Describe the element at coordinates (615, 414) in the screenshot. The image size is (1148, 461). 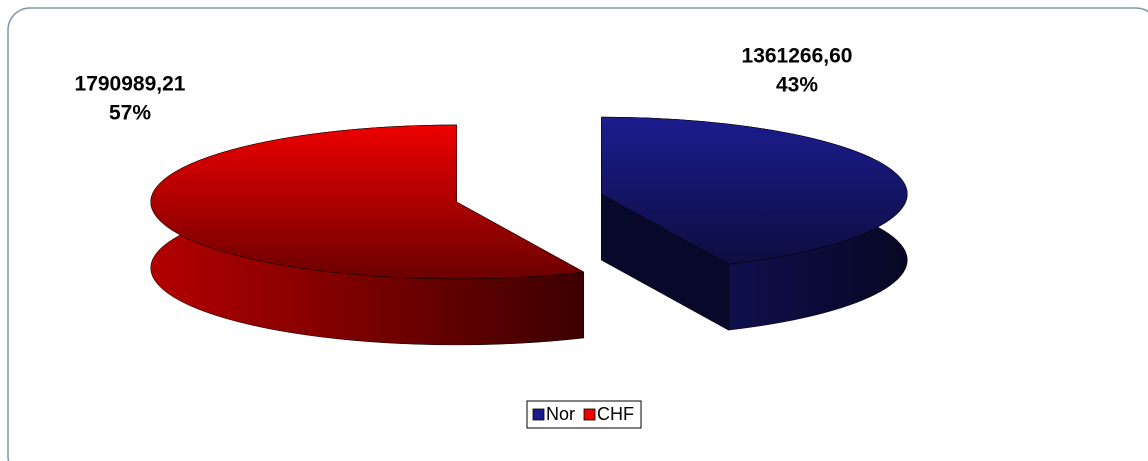
I see `legend-label: CHF` at that location.